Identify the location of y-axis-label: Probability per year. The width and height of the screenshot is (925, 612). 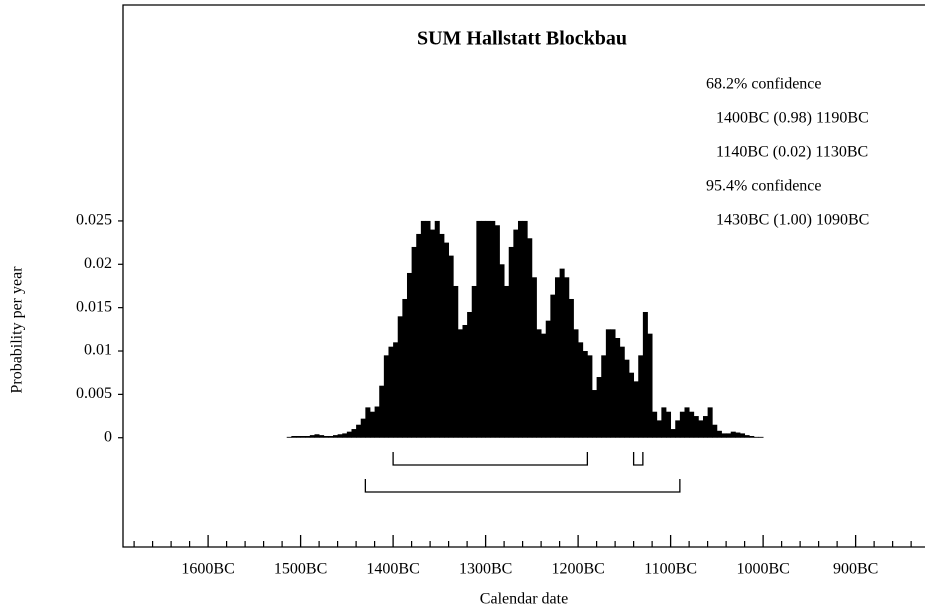
(17, 330).